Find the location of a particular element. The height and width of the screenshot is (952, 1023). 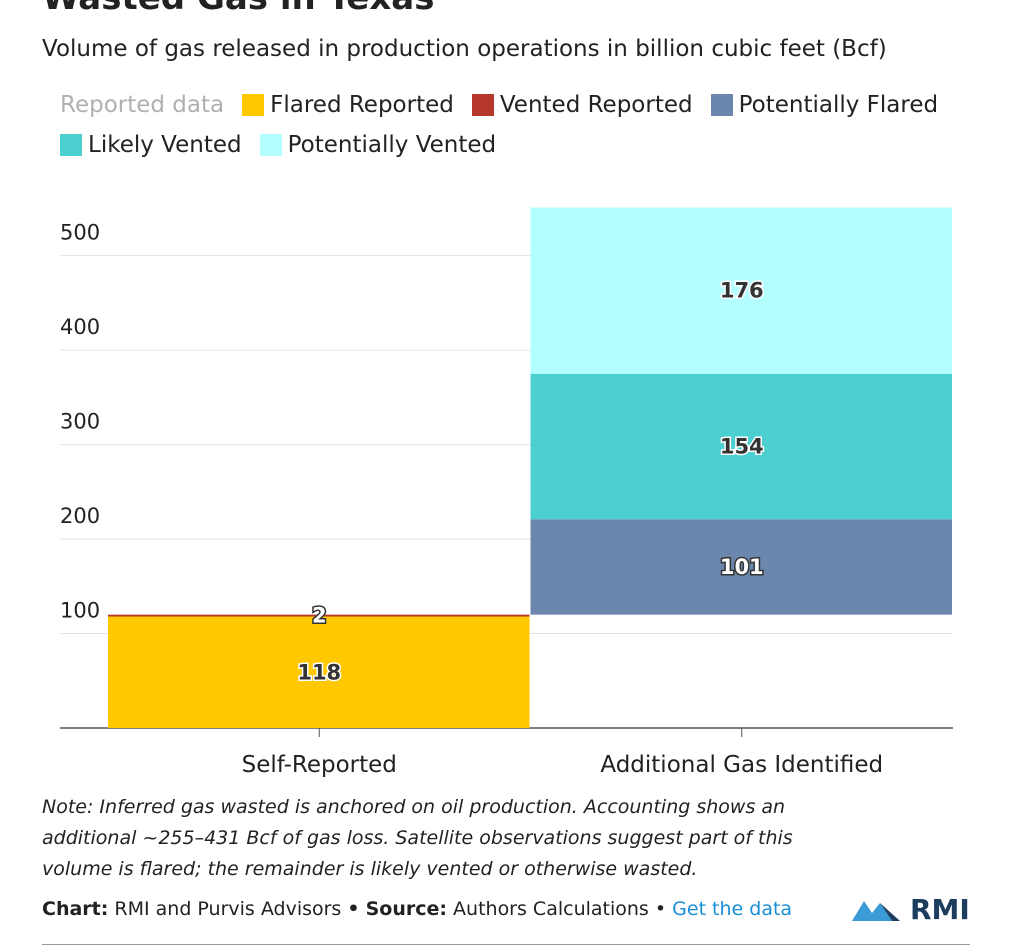

legend-label: Potentially Flared is located at coordinates (838, 105).